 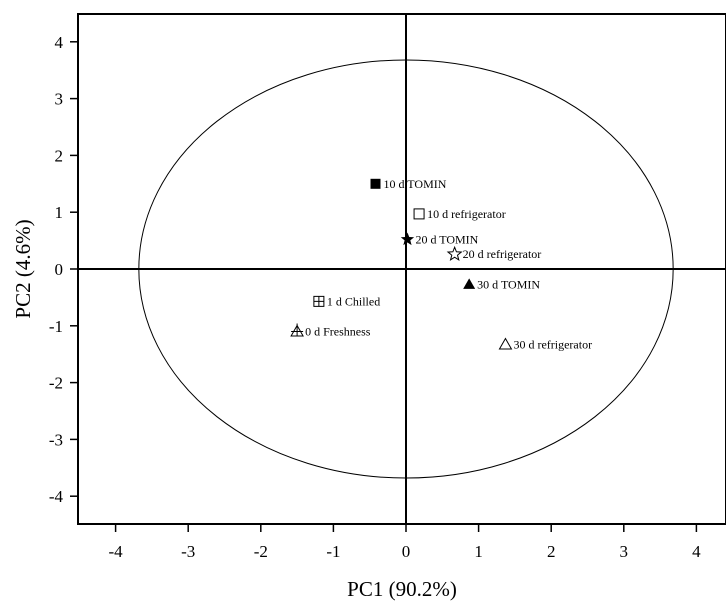 I want to click on y-tick-label: -1, so click(x=56, y=326).